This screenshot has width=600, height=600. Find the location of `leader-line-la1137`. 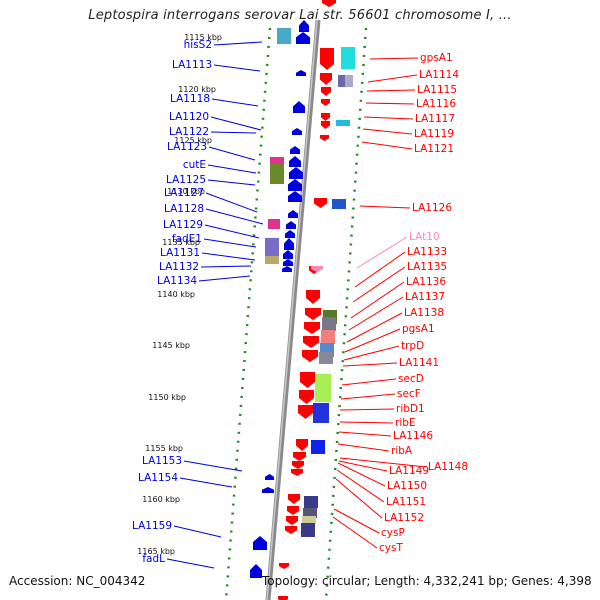

leader-line-la1137 is located at coordinates (376, 313).